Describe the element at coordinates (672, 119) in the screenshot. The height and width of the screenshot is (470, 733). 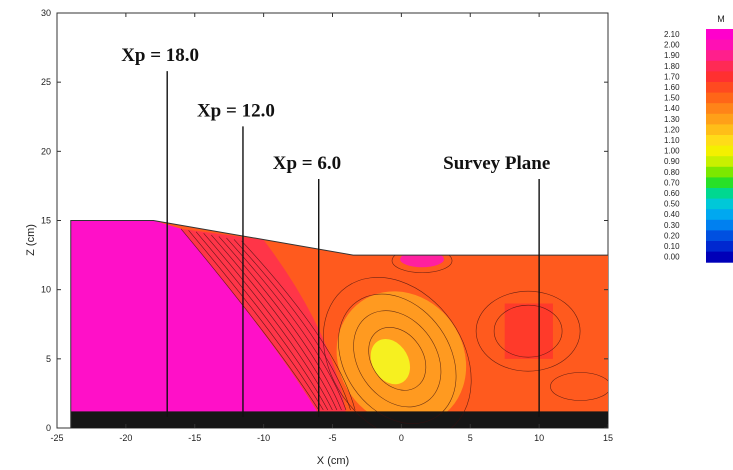
I see `colorbar-label: 1.30` at that location.